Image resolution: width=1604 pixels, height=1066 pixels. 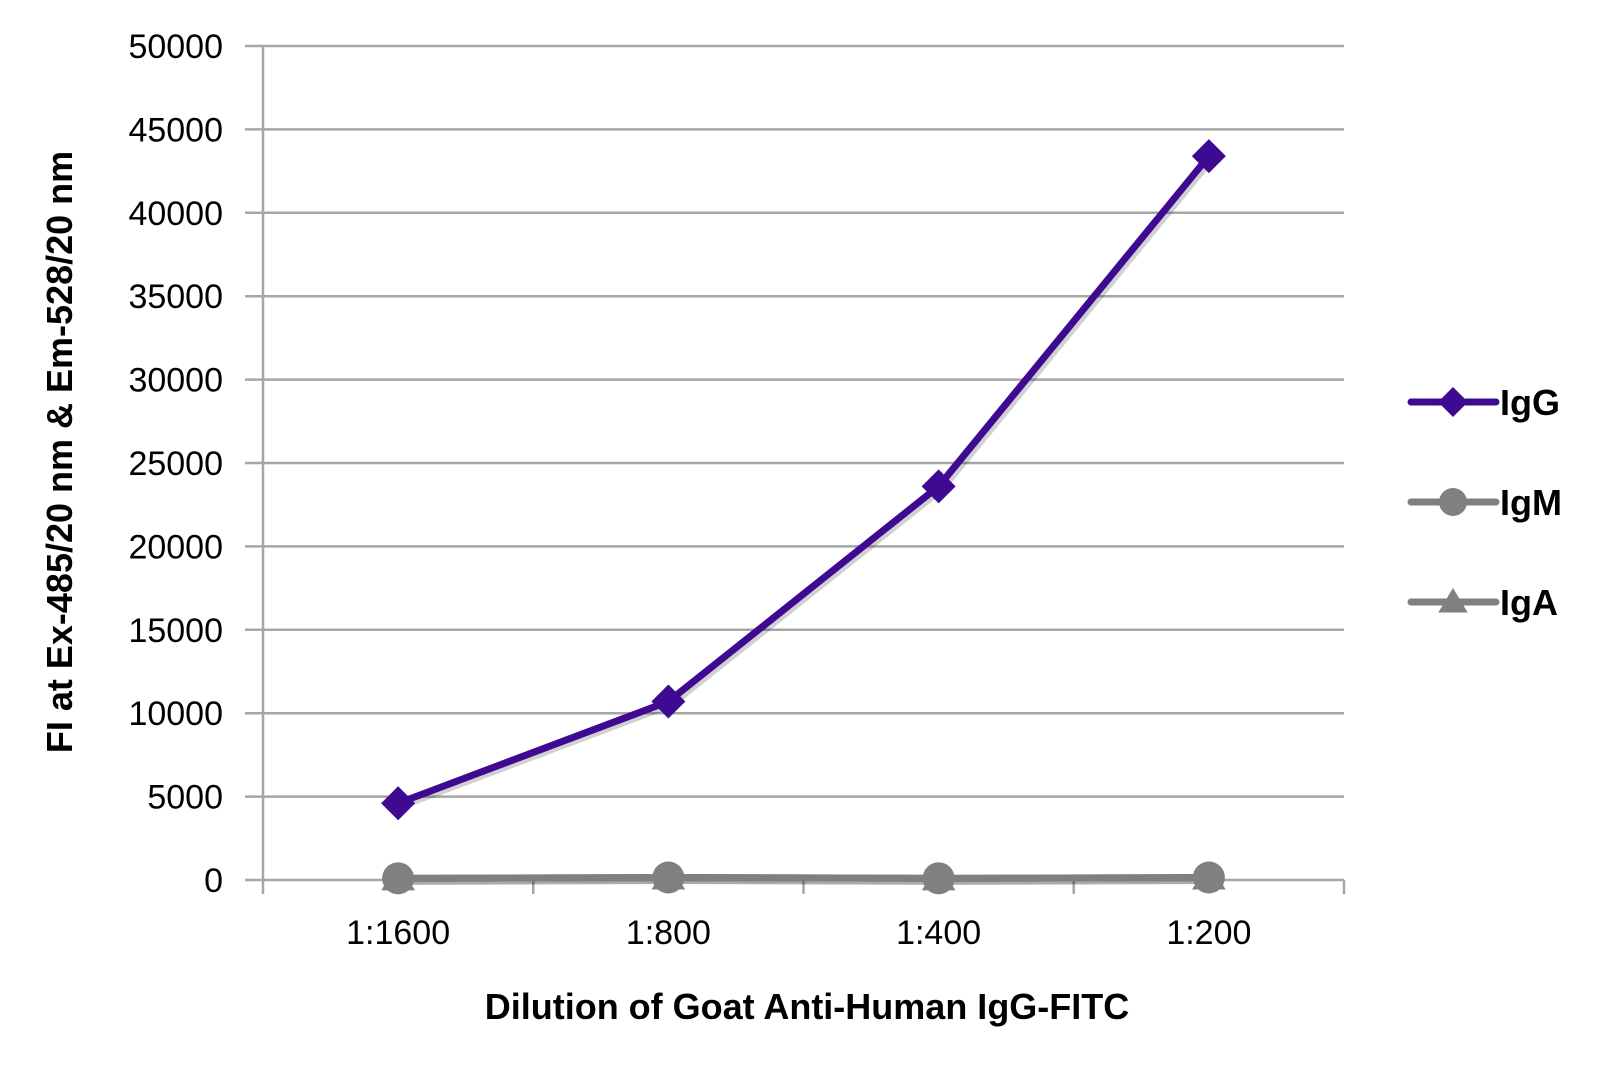 What do you see at coordinates (175, 631) in the screenshot?
I see `y-tick-label: 15000` at bounding box center [175, 631].